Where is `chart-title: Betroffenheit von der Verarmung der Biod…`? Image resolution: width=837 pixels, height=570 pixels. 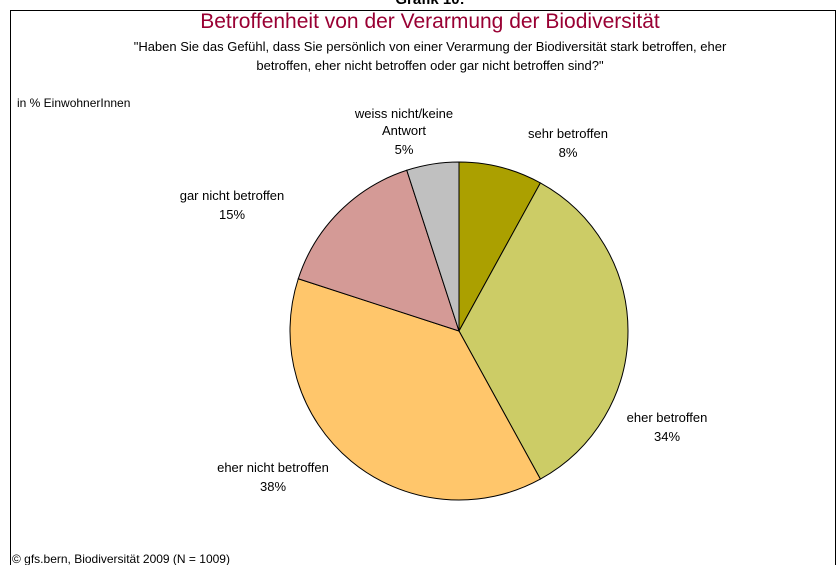
chart-title: Betroffenheit von der Verarmung der Biod… is located at coordinates (430, 21).